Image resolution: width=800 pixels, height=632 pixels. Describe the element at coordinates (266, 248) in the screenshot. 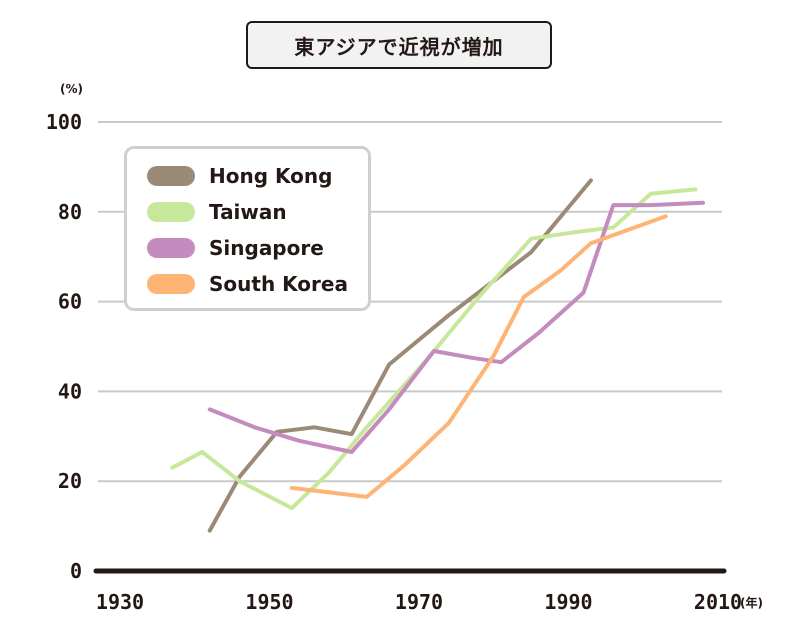

I see `legend-label-singapore: Singapore` at that location.